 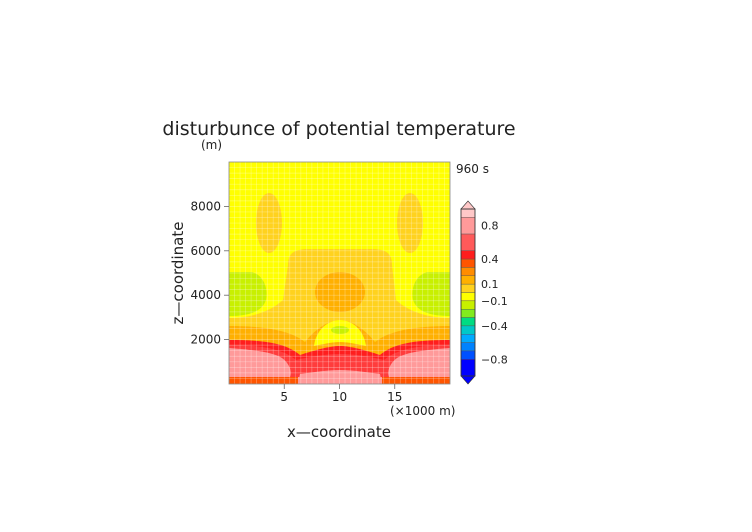 What do you see at coordinates (472, 169) in the screenshot?
I see `time-label: 960 s` at bounding box center [472, 169].